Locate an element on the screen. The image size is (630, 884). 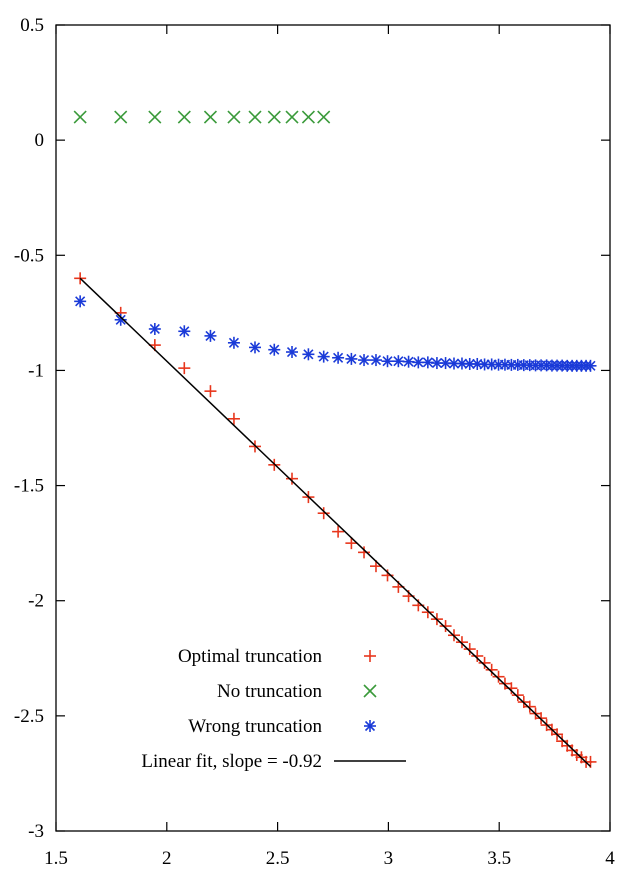
y-tick-label: -1.5 is located at coordinates (29, 486).